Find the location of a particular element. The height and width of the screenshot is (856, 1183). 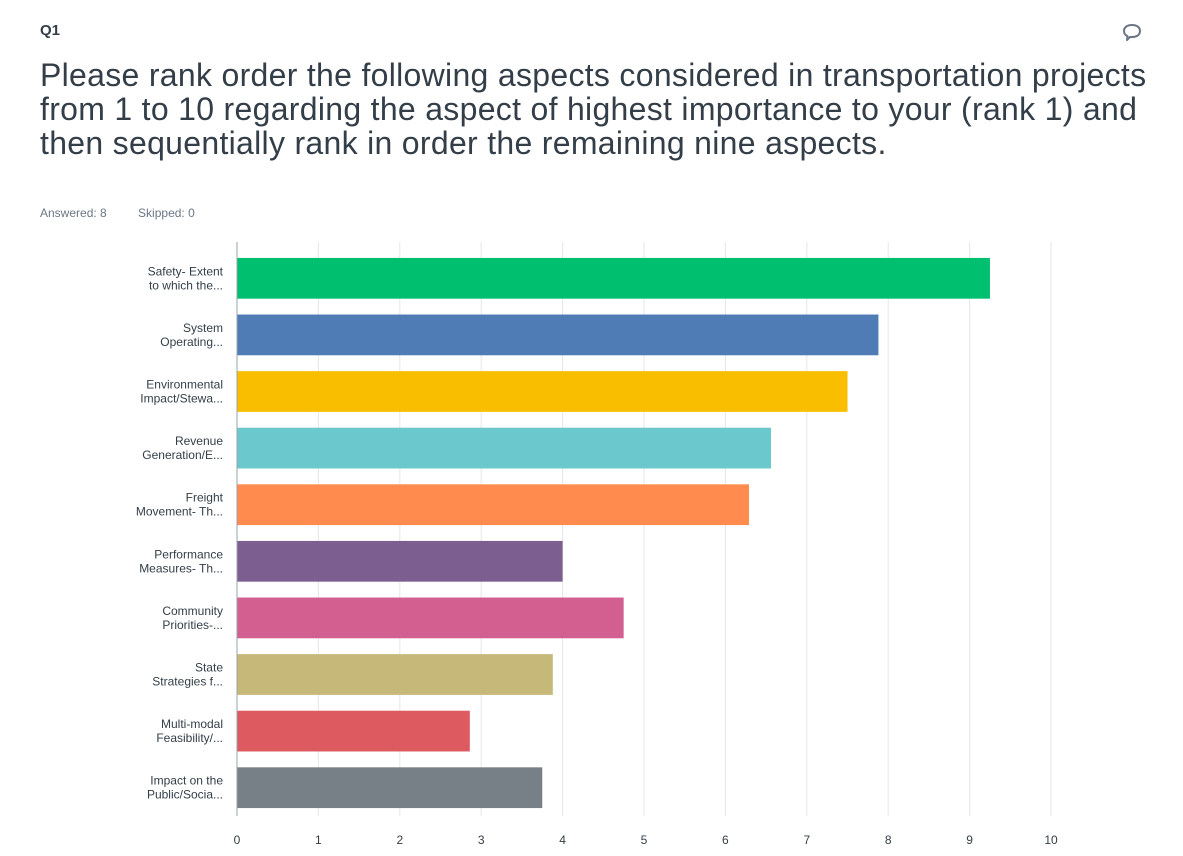

x-tick-label: 2 is located at coordinates (399, 840).